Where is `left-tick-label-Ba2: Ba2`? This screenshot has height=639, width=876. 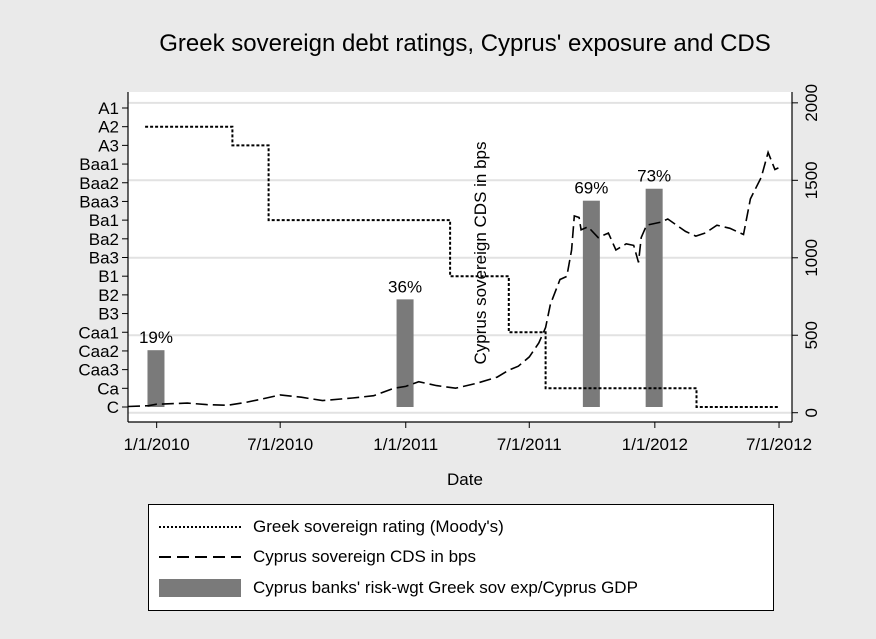 left-tick-label-Ba2: Ba2 is located at coordinates (104, 239).